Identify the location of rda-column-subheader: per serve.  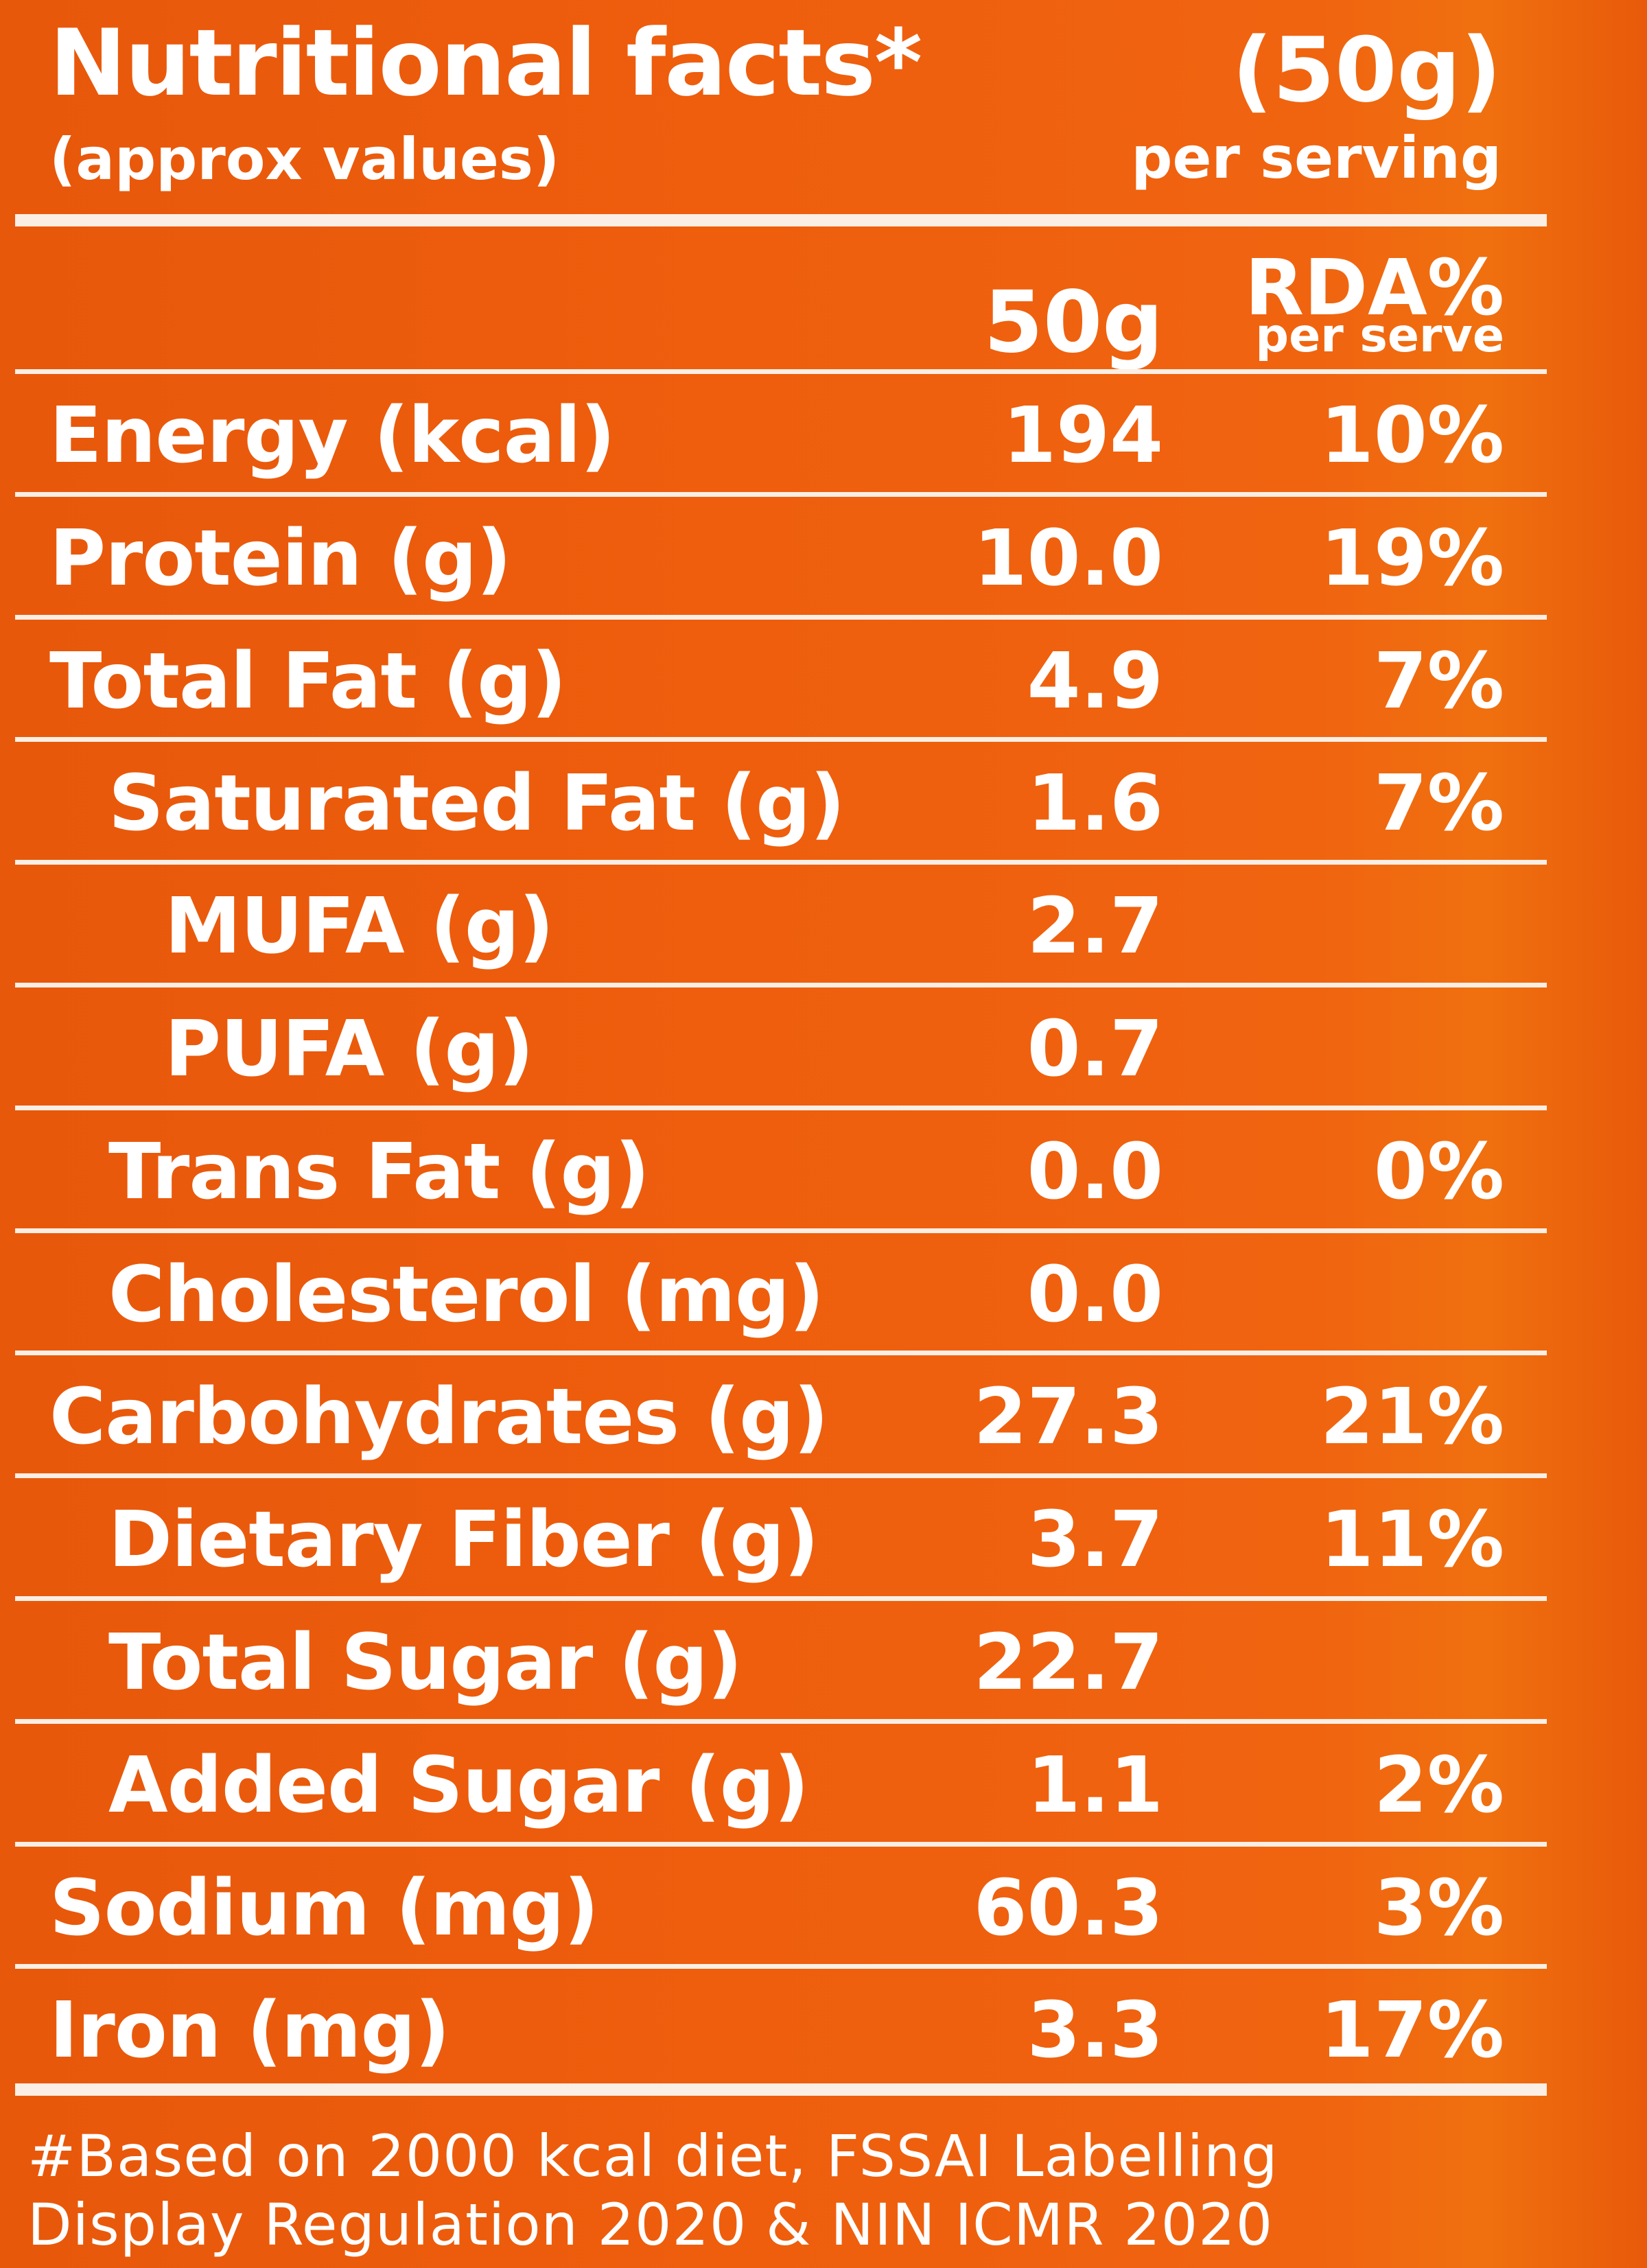
(1379, 336).